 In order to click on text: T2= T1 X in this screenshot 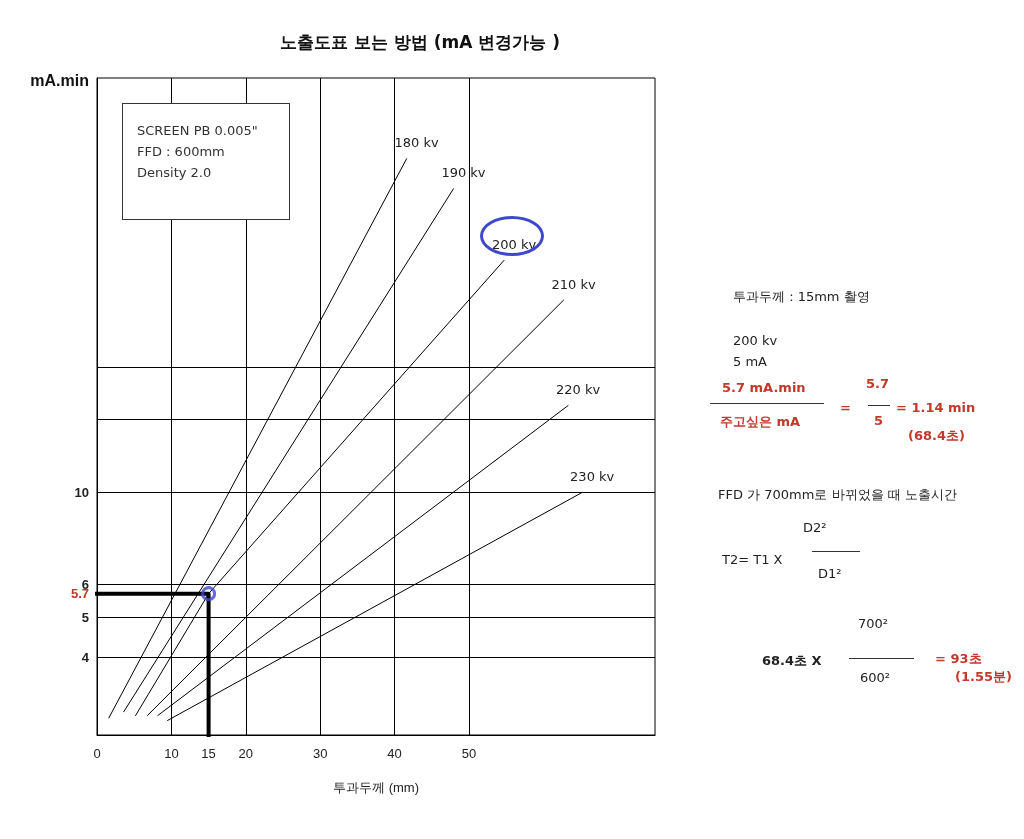, I will do `click(752, 559)`.